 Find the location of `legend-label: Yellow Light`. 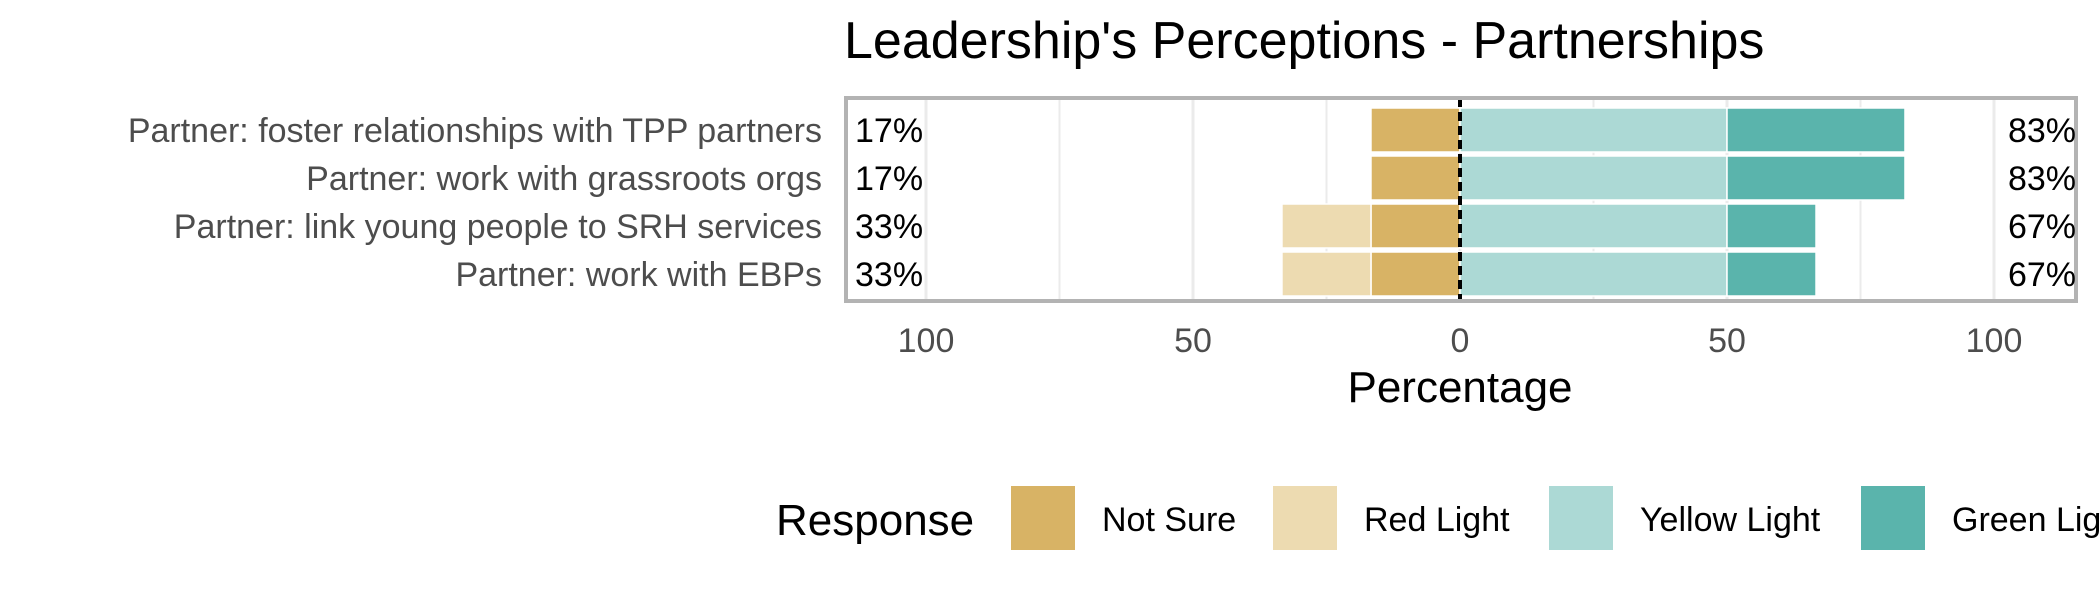

legend-label: Yellow Light is located at coordinates (1730, 520).